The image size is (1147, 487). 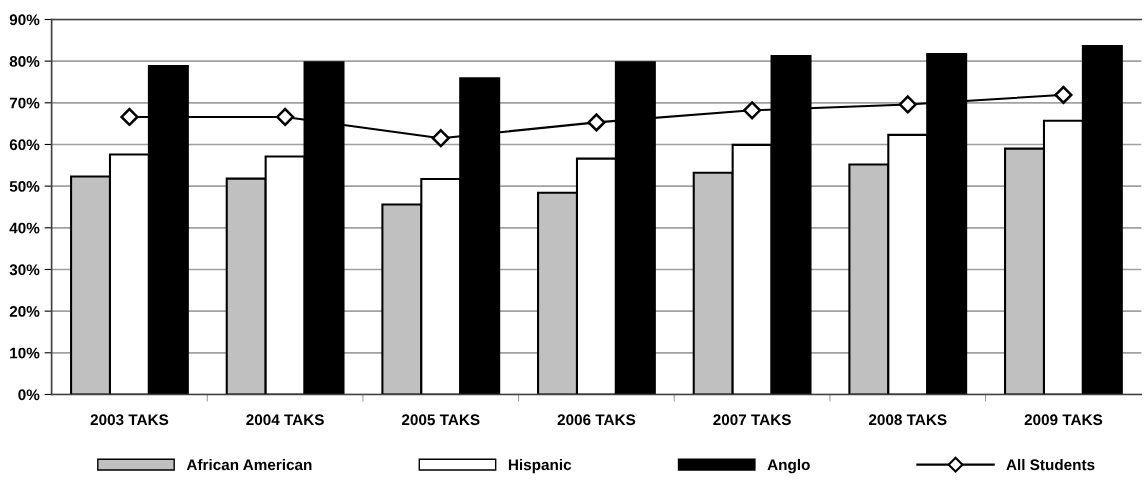 I want to click on legend-label: African American, so click(x=249, y=464).